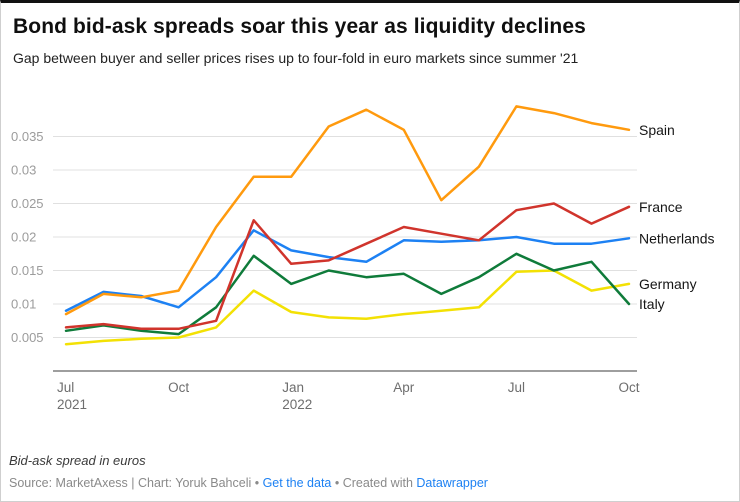  Describe the element at coordinates (27, 337) in the screenshot. I see `y-axis-tick-label: 0.005` at that location.